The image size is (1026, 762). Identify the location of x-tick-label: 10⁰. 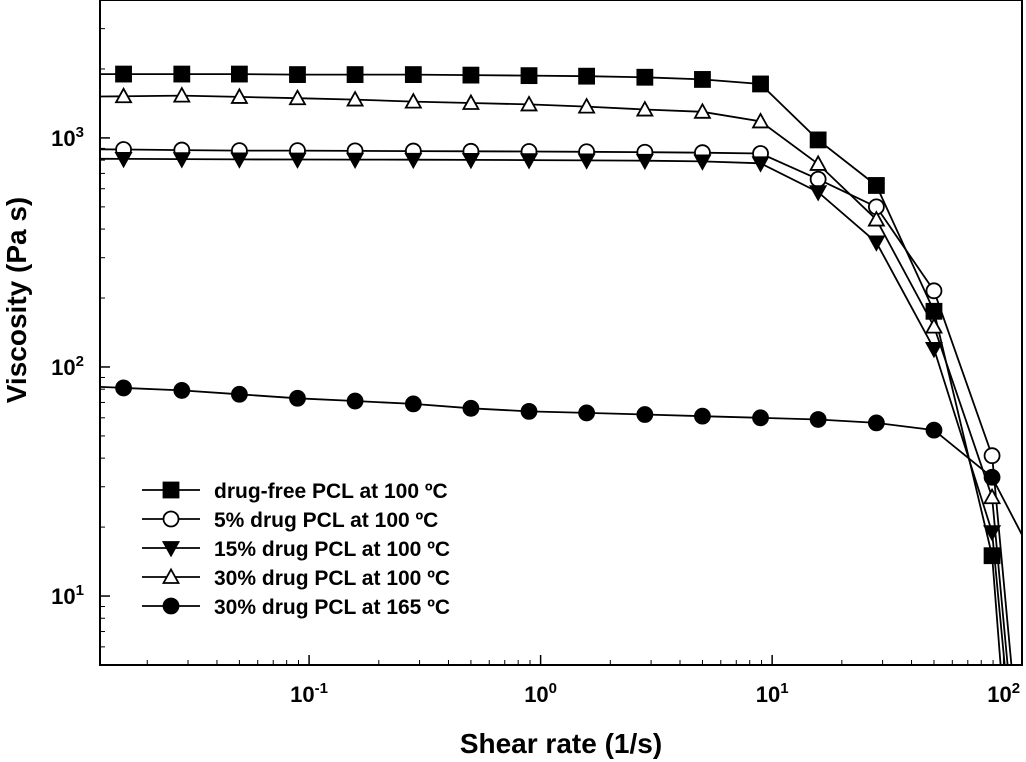
(540, 693).